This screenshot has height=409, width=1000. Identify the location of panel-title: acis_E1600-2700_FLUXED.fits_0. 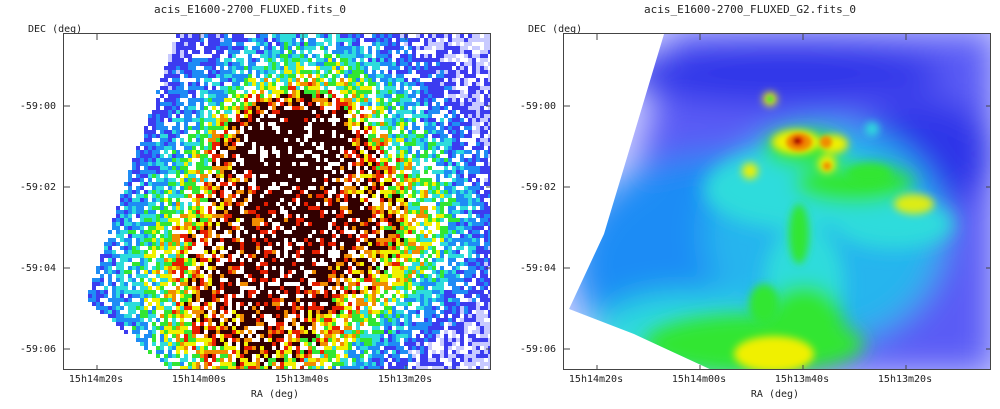
(250, 9).